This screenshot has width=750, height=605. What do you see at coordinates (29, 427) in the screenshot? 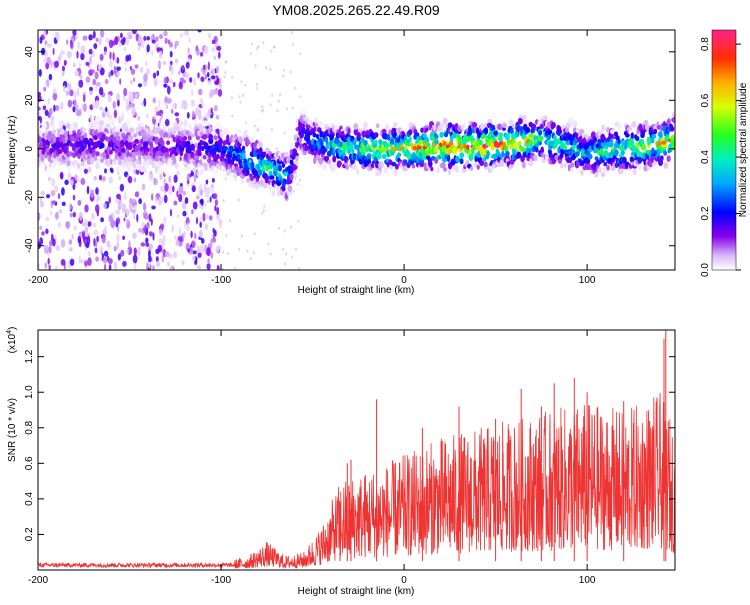
I see `snr-y-tick-label: 0.8` at bounding box center [29, 427].